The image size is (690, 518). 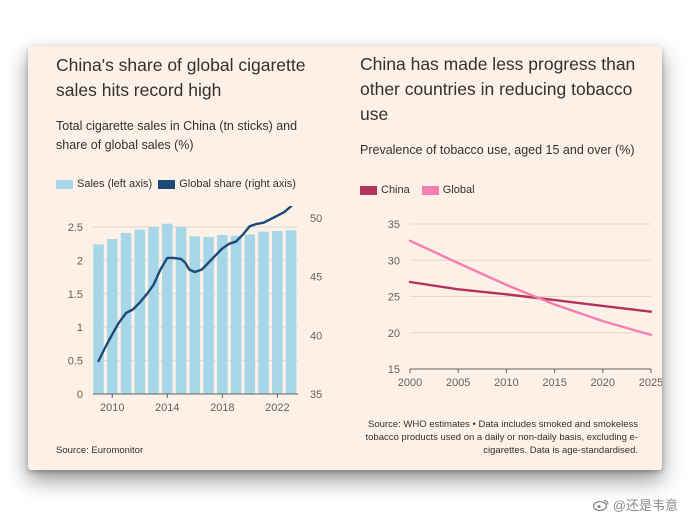 I want to click on legend-global-label: Global, so click(x=458, y=190).